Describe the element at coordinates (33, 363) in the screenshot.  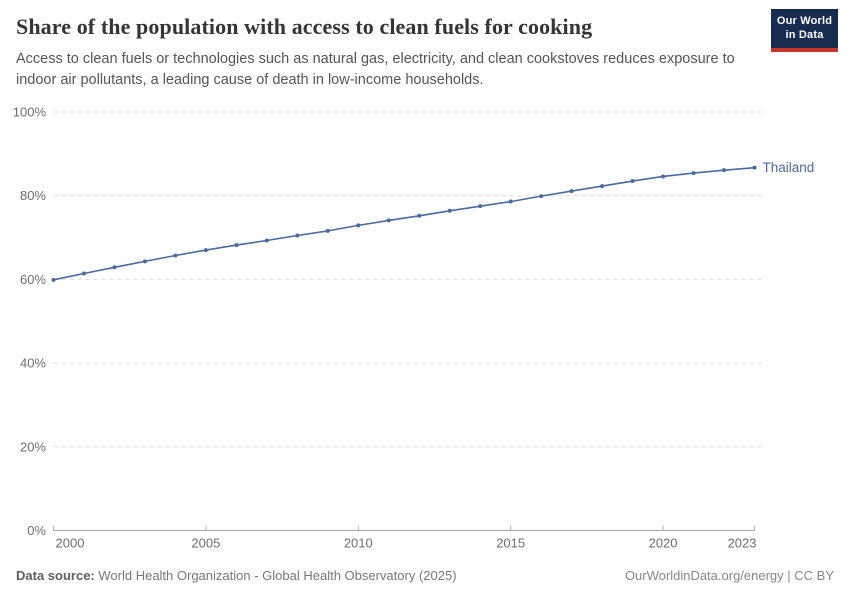
I see `y-tick-label: 40%` at that location.